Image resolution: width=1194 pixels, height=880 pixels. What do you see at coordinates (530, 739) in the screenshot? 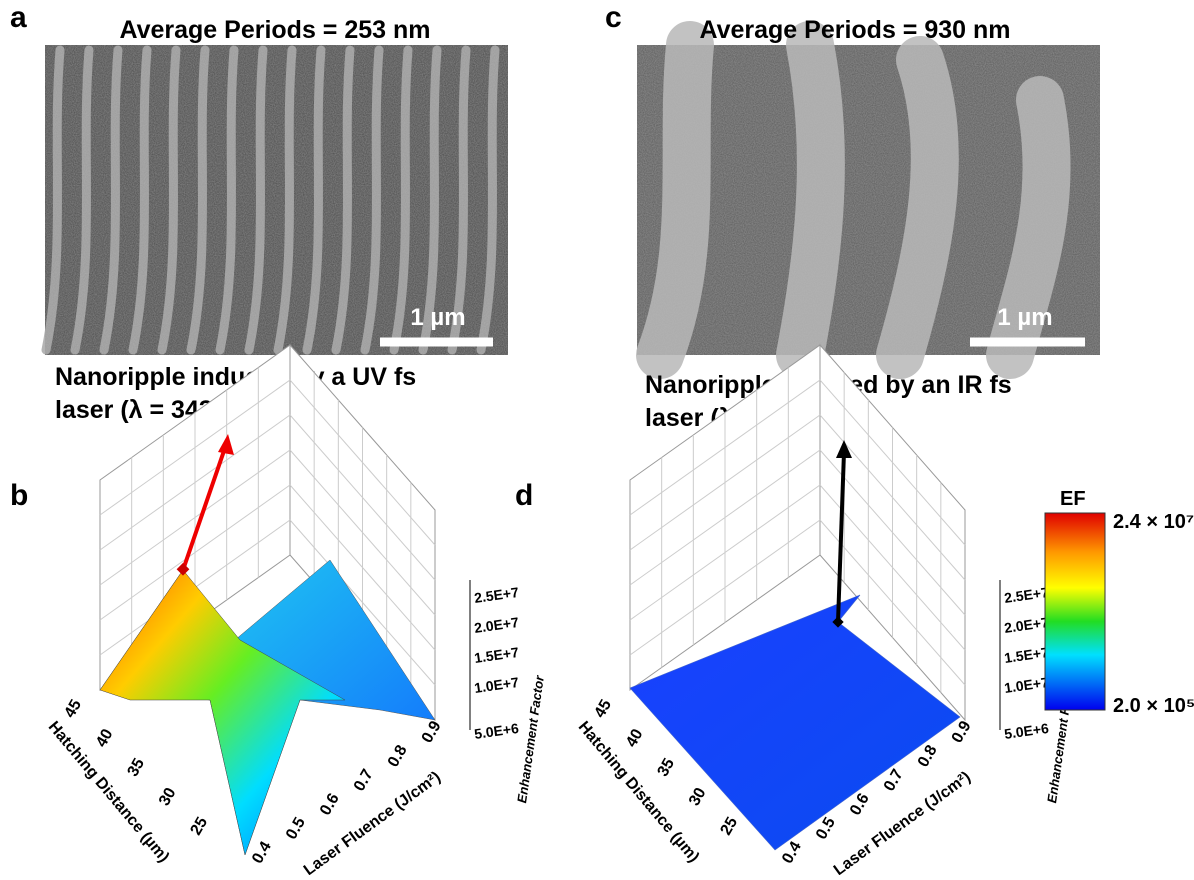
I see `z-axis-label: Enhancement Factor` at bounding box center [530, 739].